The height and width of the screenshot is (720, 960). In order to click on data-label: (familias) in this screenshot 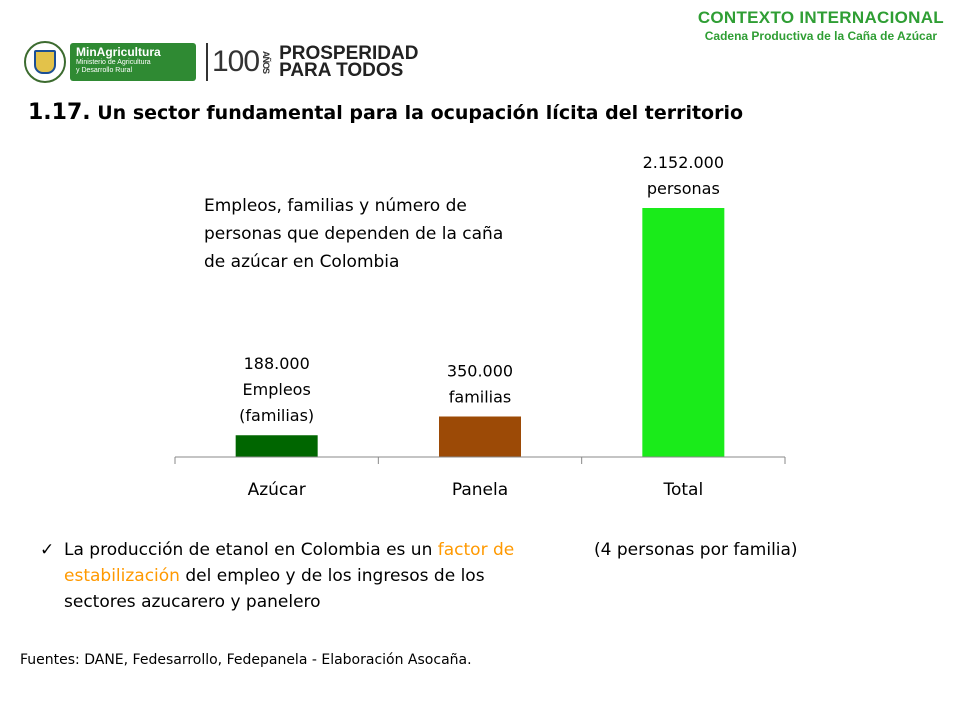, I will do `click(276, 415)`.